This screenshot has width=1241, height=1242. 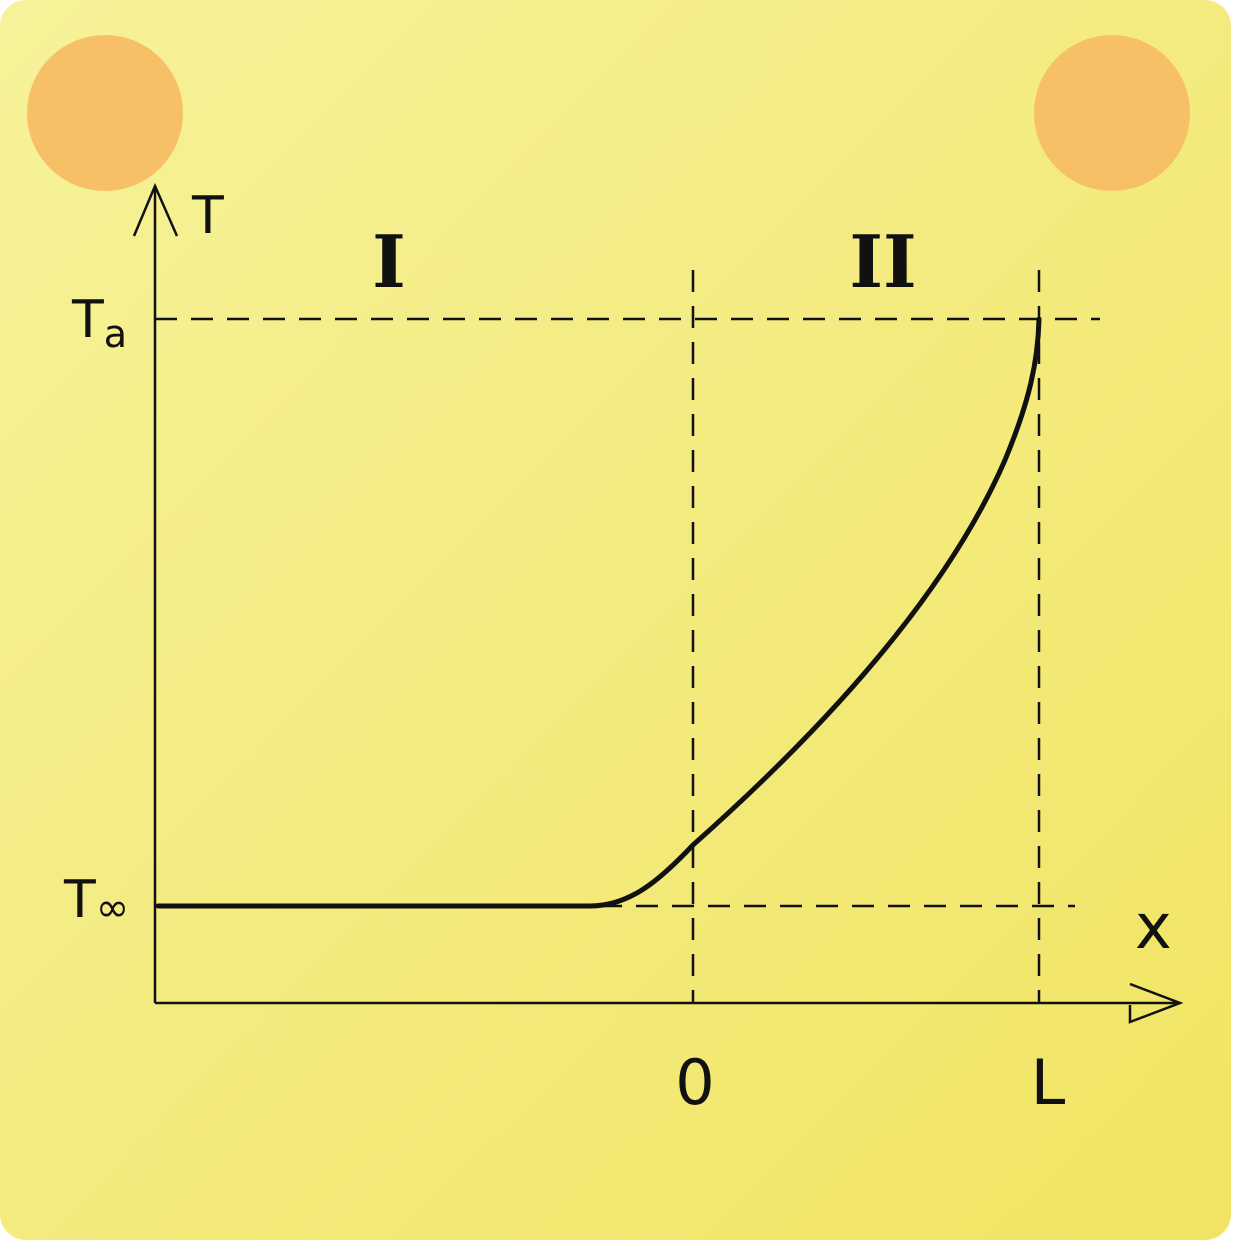 What do you see at coordinates (207, 216) in the screenshot?
I see `y-axis-label: T` at bounding box center [207, 216].